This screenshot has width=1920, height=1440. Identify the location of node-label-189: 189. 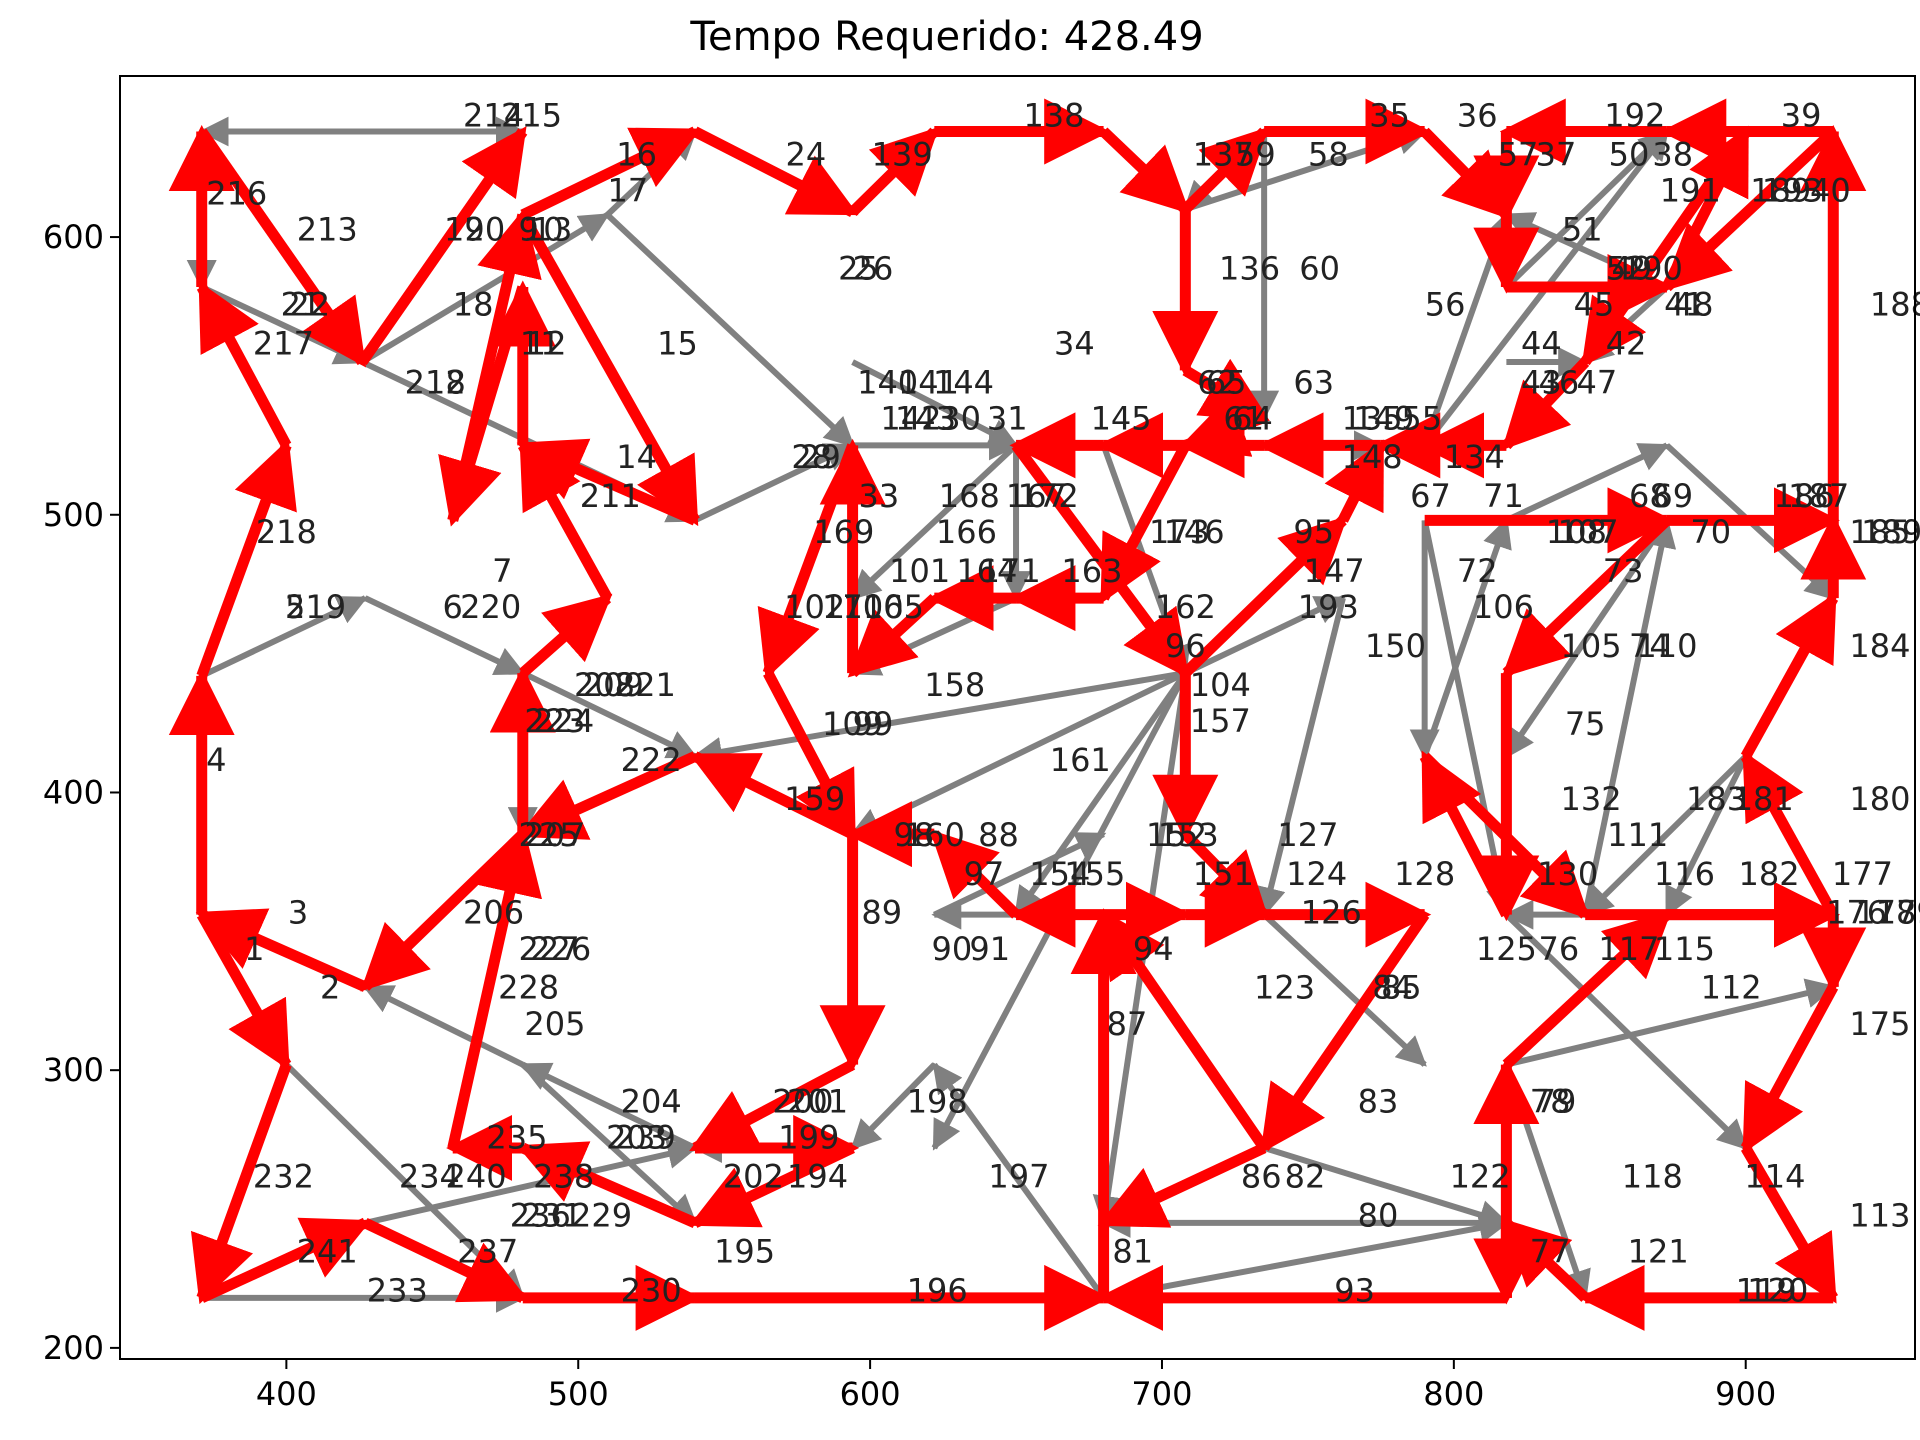
(1890, 532).